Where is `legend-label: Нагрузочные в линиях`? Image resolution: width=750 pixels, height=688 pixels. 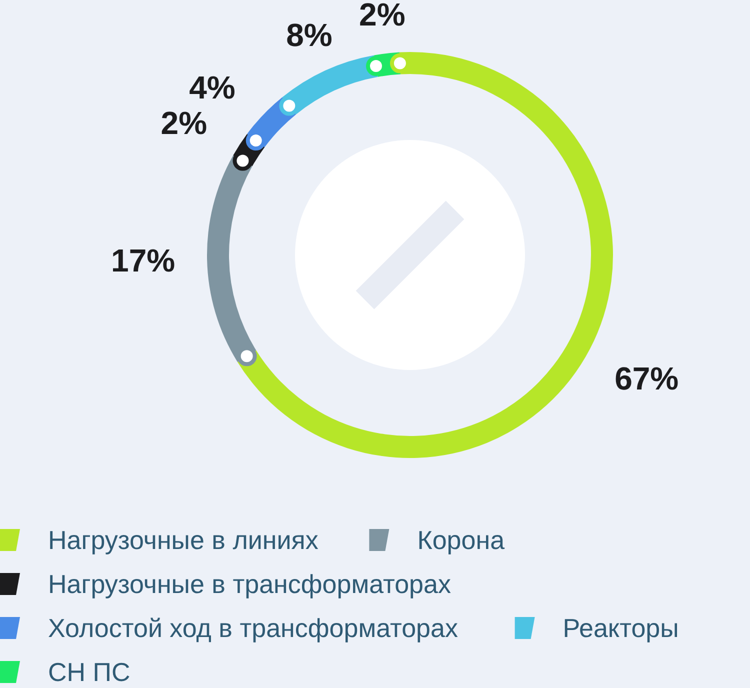
legend-label: Нагрузочные в линиях is located at coordinates (183, 540).